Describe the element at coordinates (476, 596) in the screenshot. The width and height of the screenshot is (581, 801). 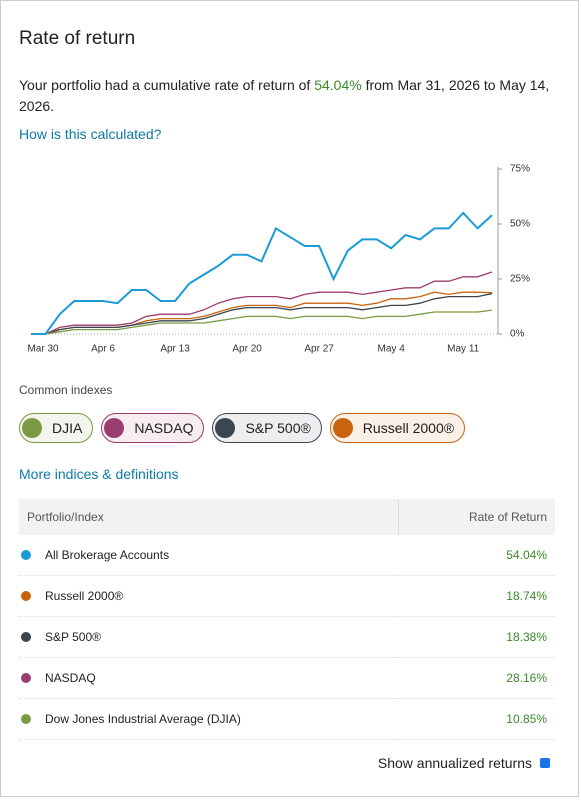
I see `row-rate: 18.74%` at that location.